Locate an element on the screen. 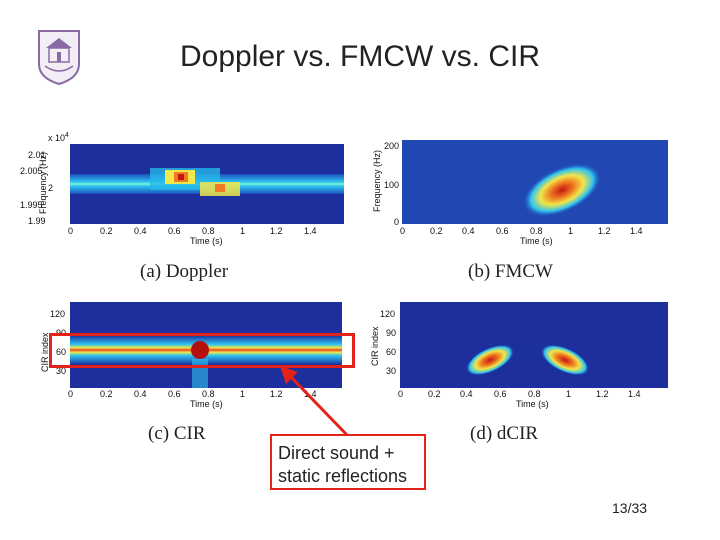 Image resolution: width=720 pixels, height=540 pixels. y-tick: 2 is located at coordinates (51, 188).